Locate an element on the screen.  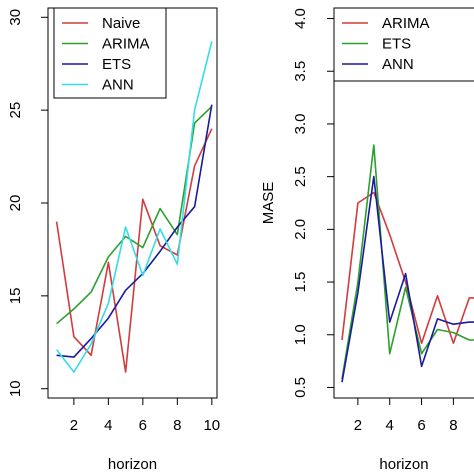
y-tick-label: 0.5 is located at coordinates (300, 387).